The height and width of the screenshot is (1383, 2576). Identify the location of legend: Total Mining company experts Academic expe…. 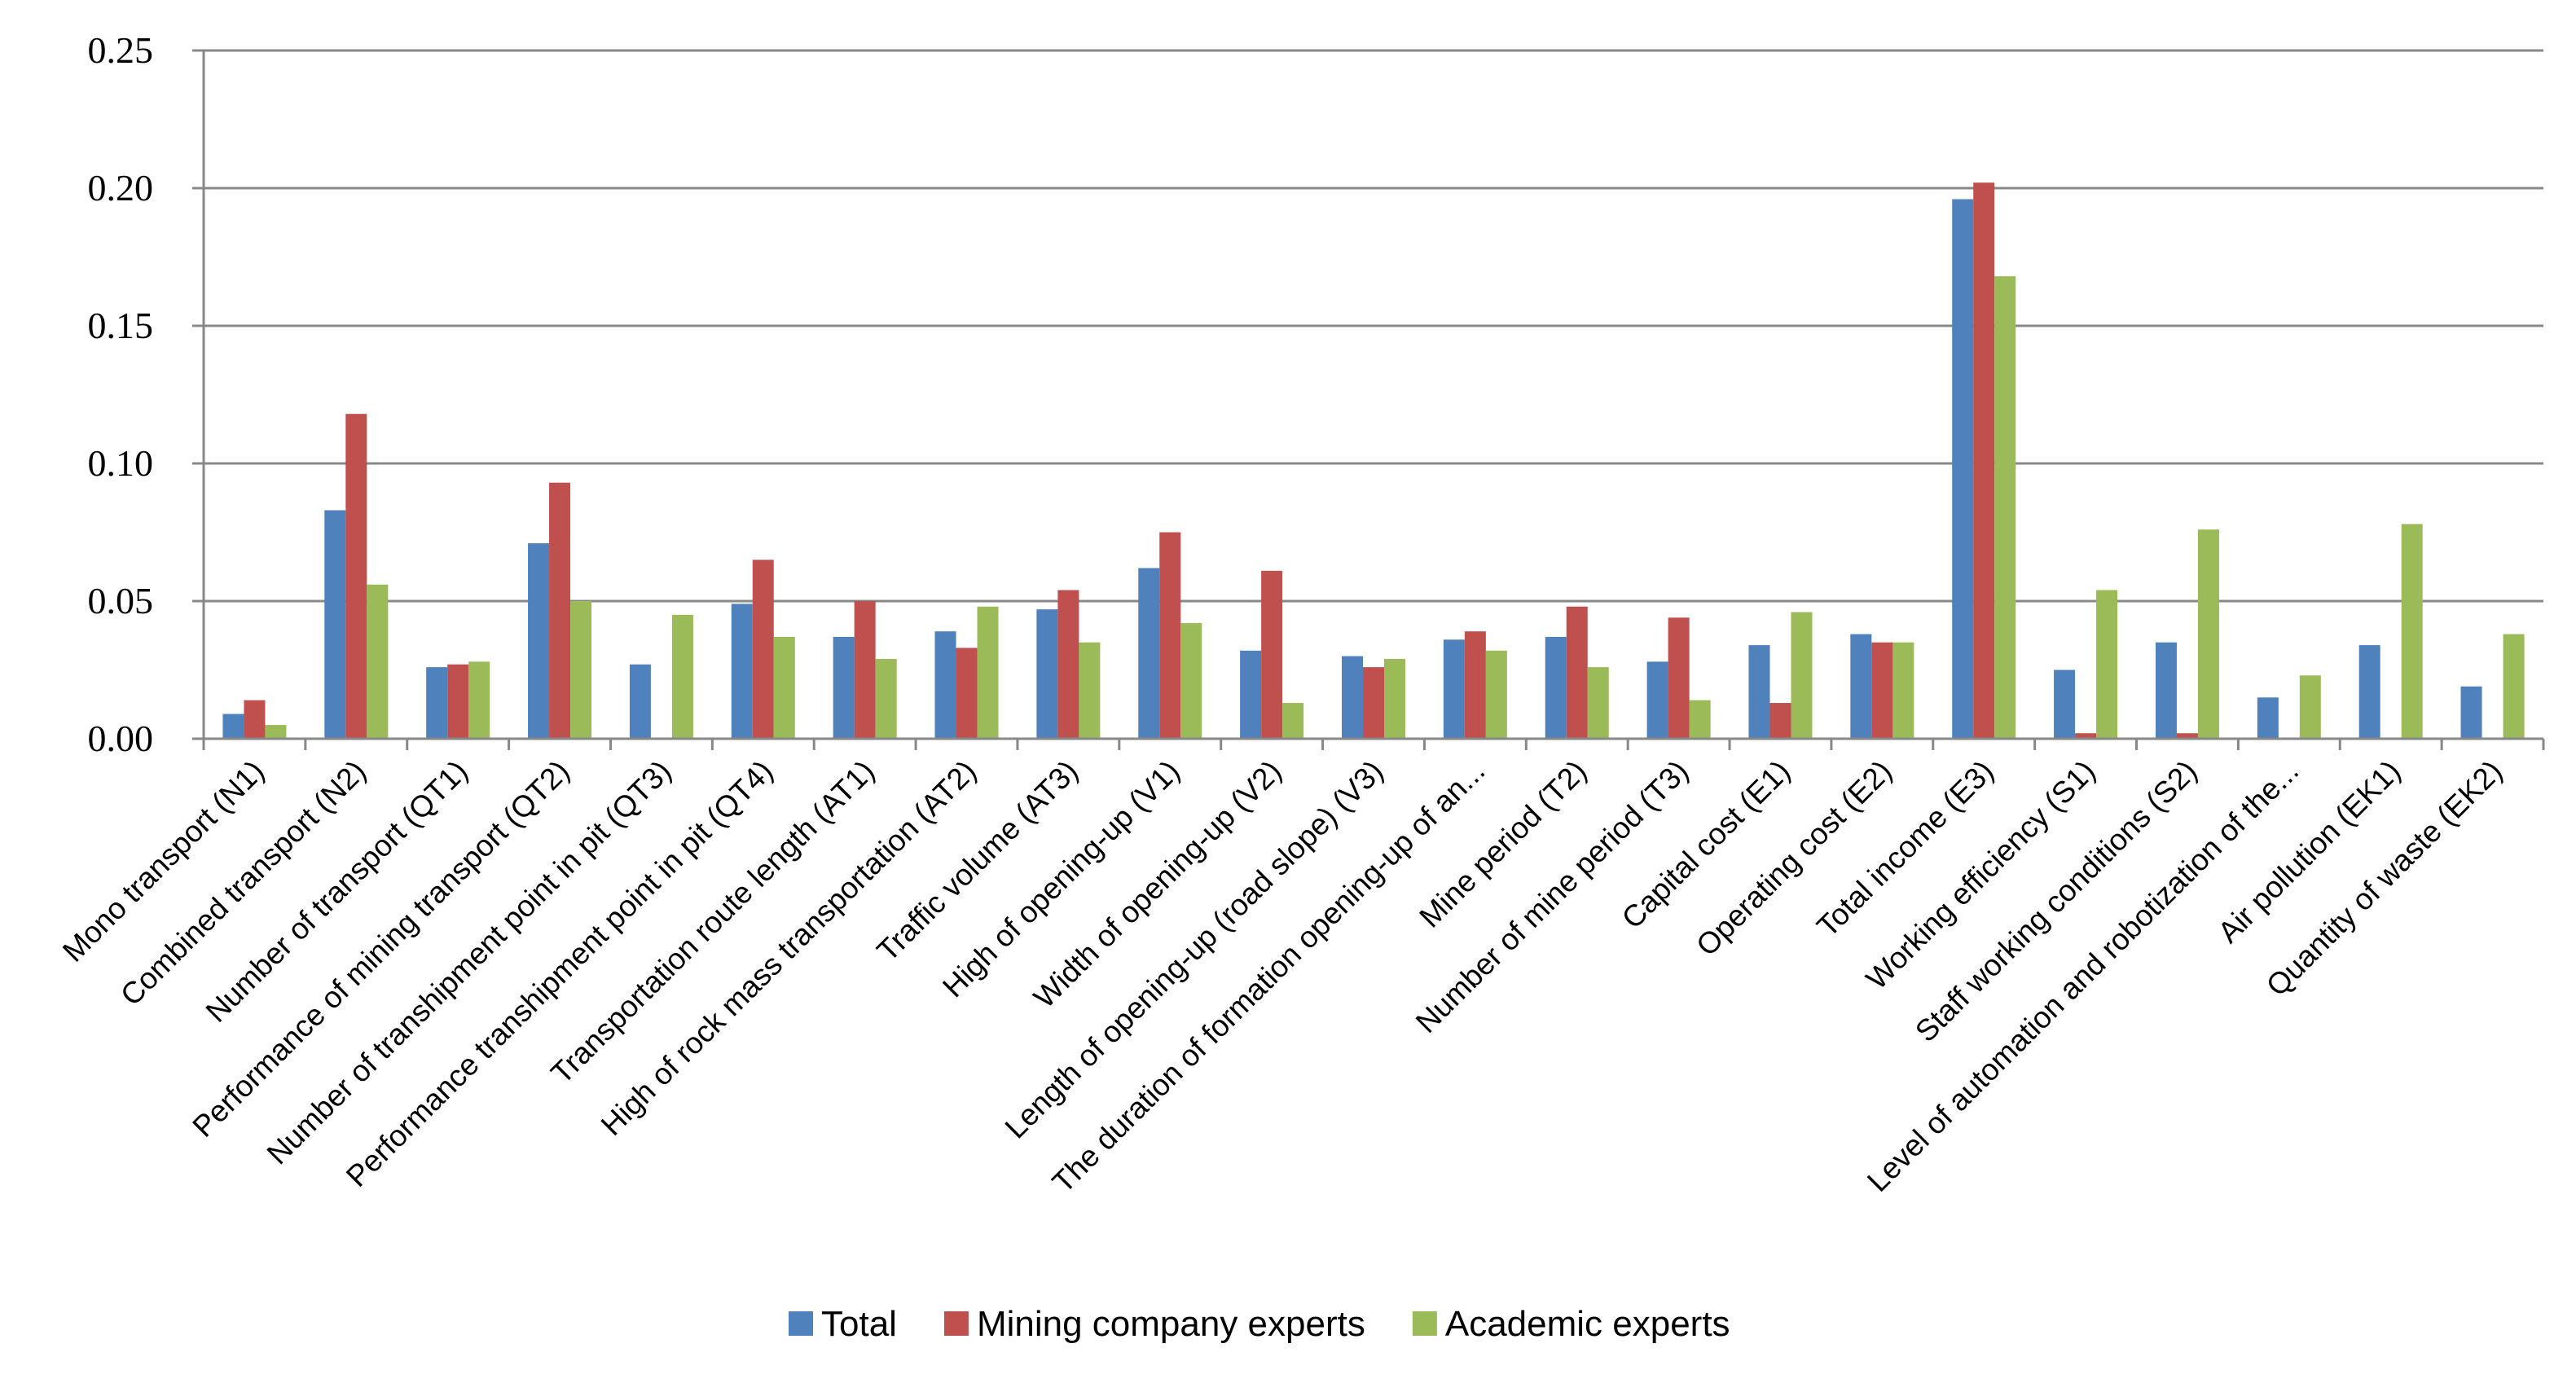
(1259, 1324).